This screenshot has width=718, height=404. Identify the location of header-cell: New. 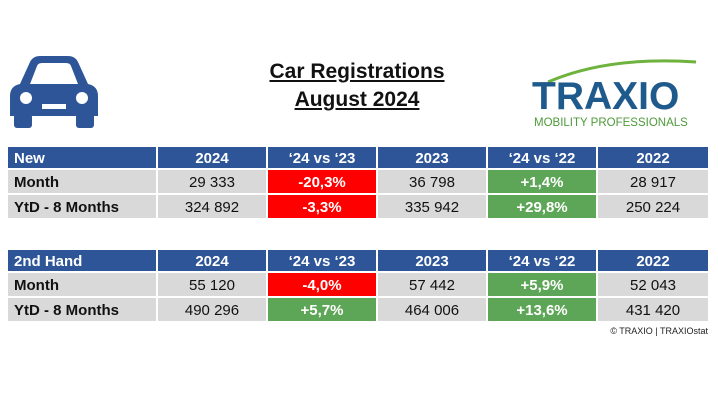
(83, 158).